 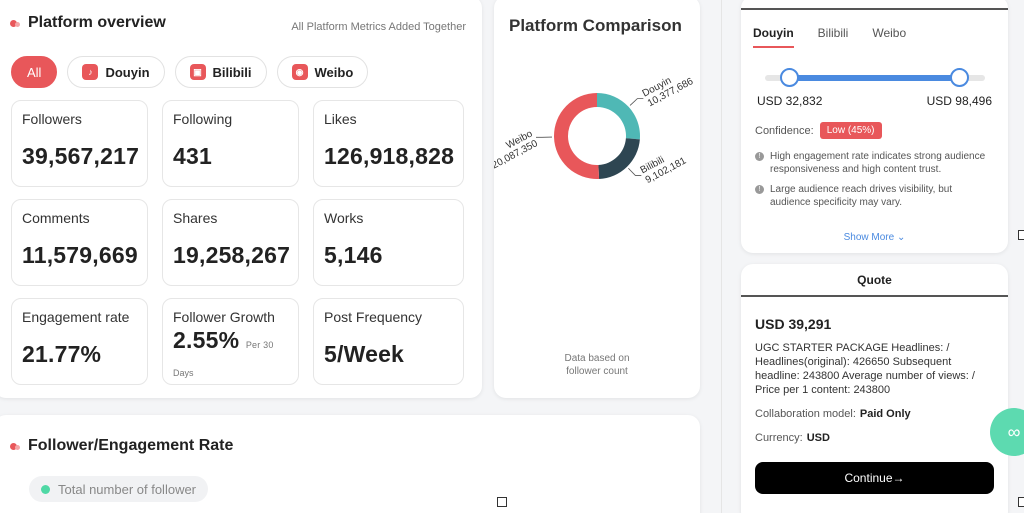 I want to click on metric-value: 5/Week, so click(x=364, y=354).